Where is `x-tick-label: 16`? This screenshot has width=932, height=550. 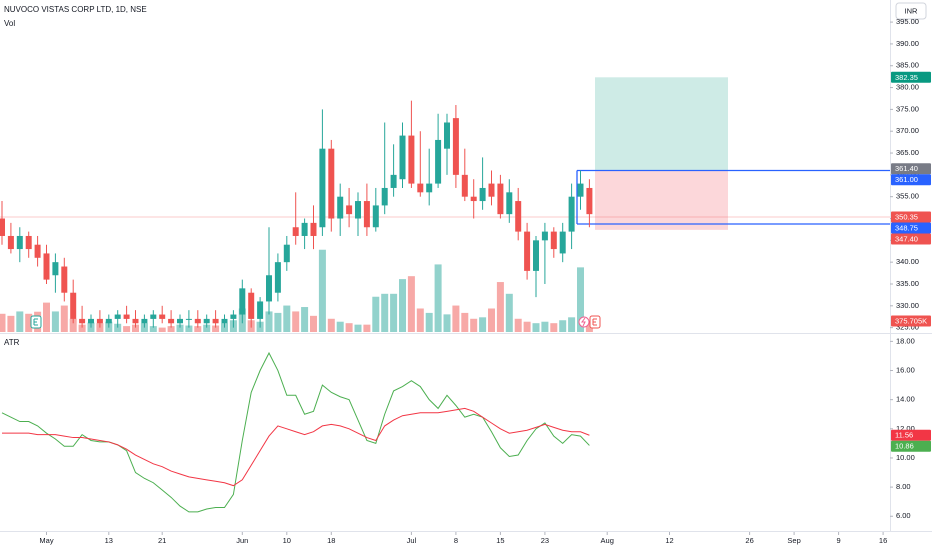
x-tick-label: 16 is located at coordinates (883, 540).